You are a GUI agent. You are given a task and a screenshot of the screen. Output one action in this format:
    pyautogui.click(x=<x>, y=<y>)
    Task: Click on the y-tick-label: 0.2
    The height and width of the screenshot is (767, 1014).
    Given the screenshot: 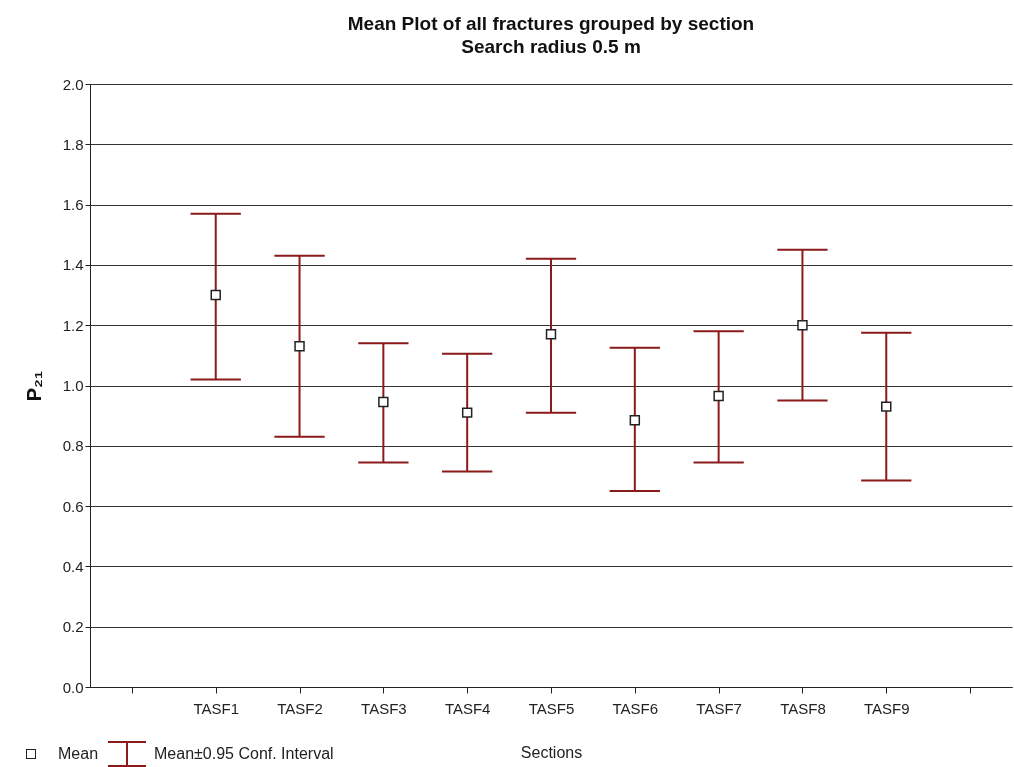 What is the action you would take?
    pyautogui.click(x=73, y=627)
    